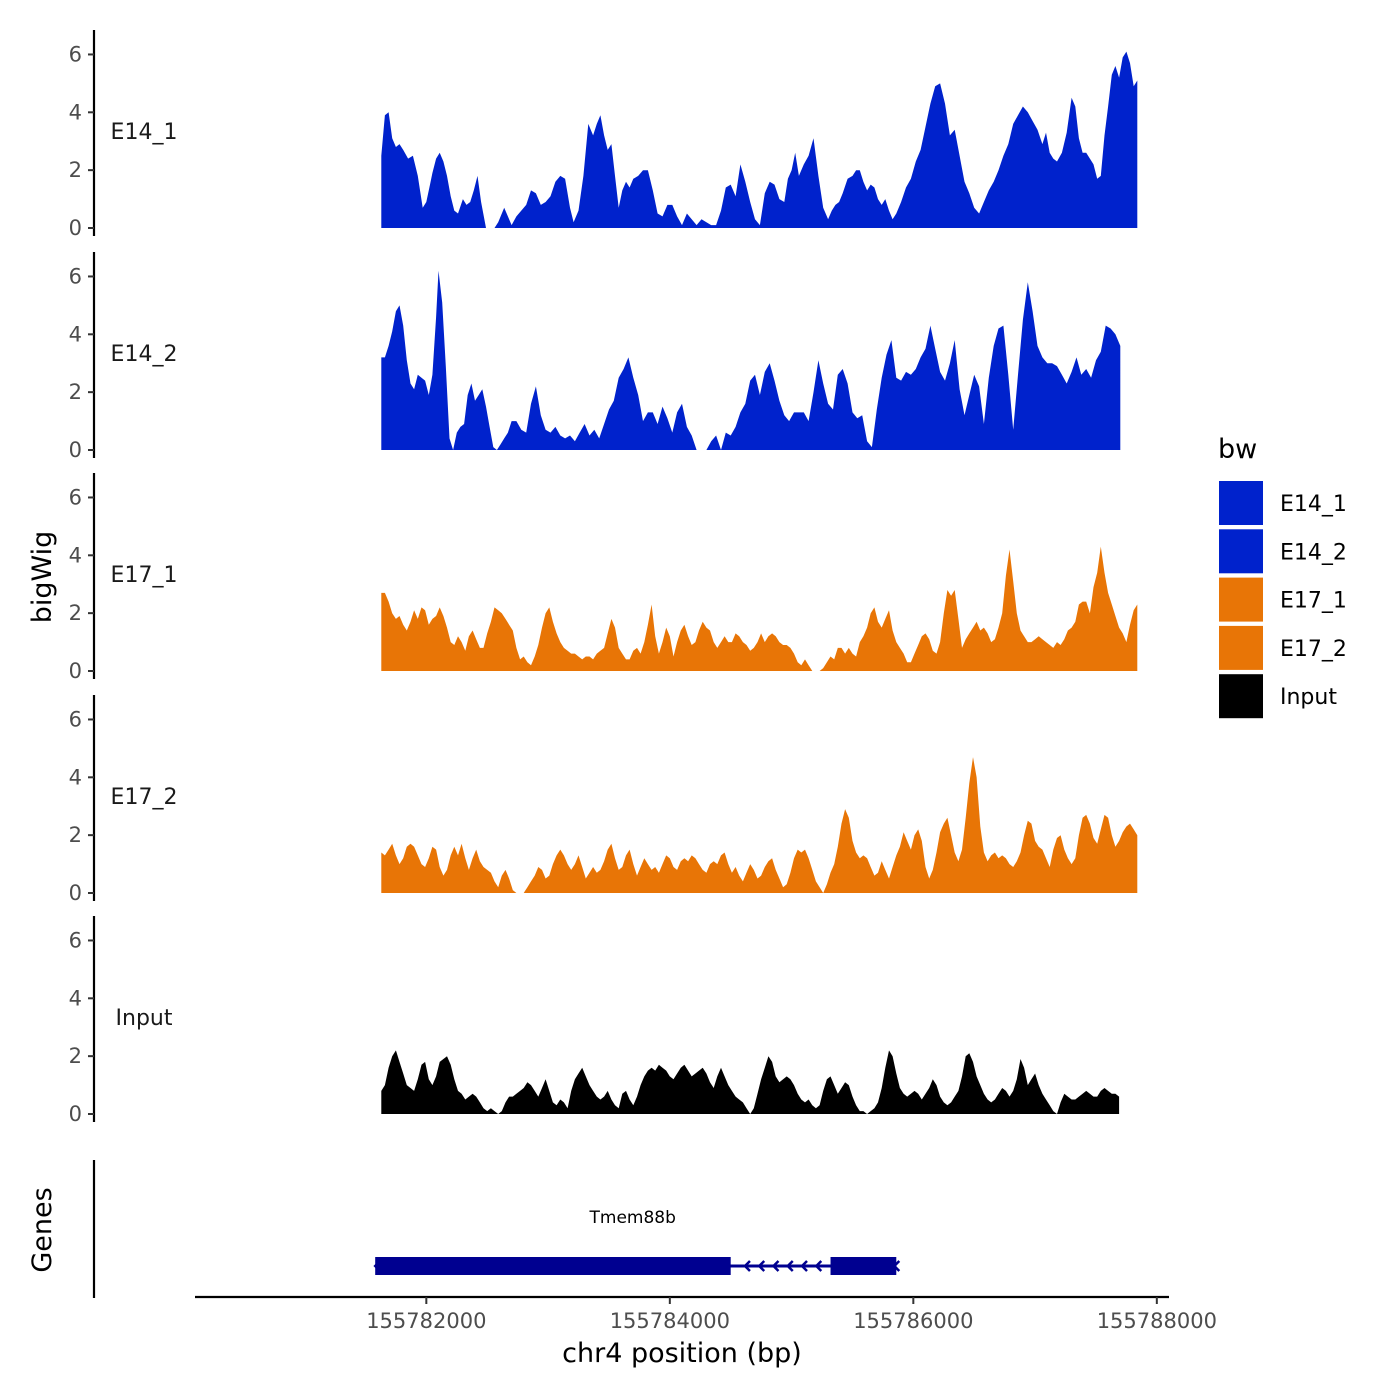  Describe the element at coordinates (144, 132) in the screenshot. I see `track-label: E14_1` at that location.